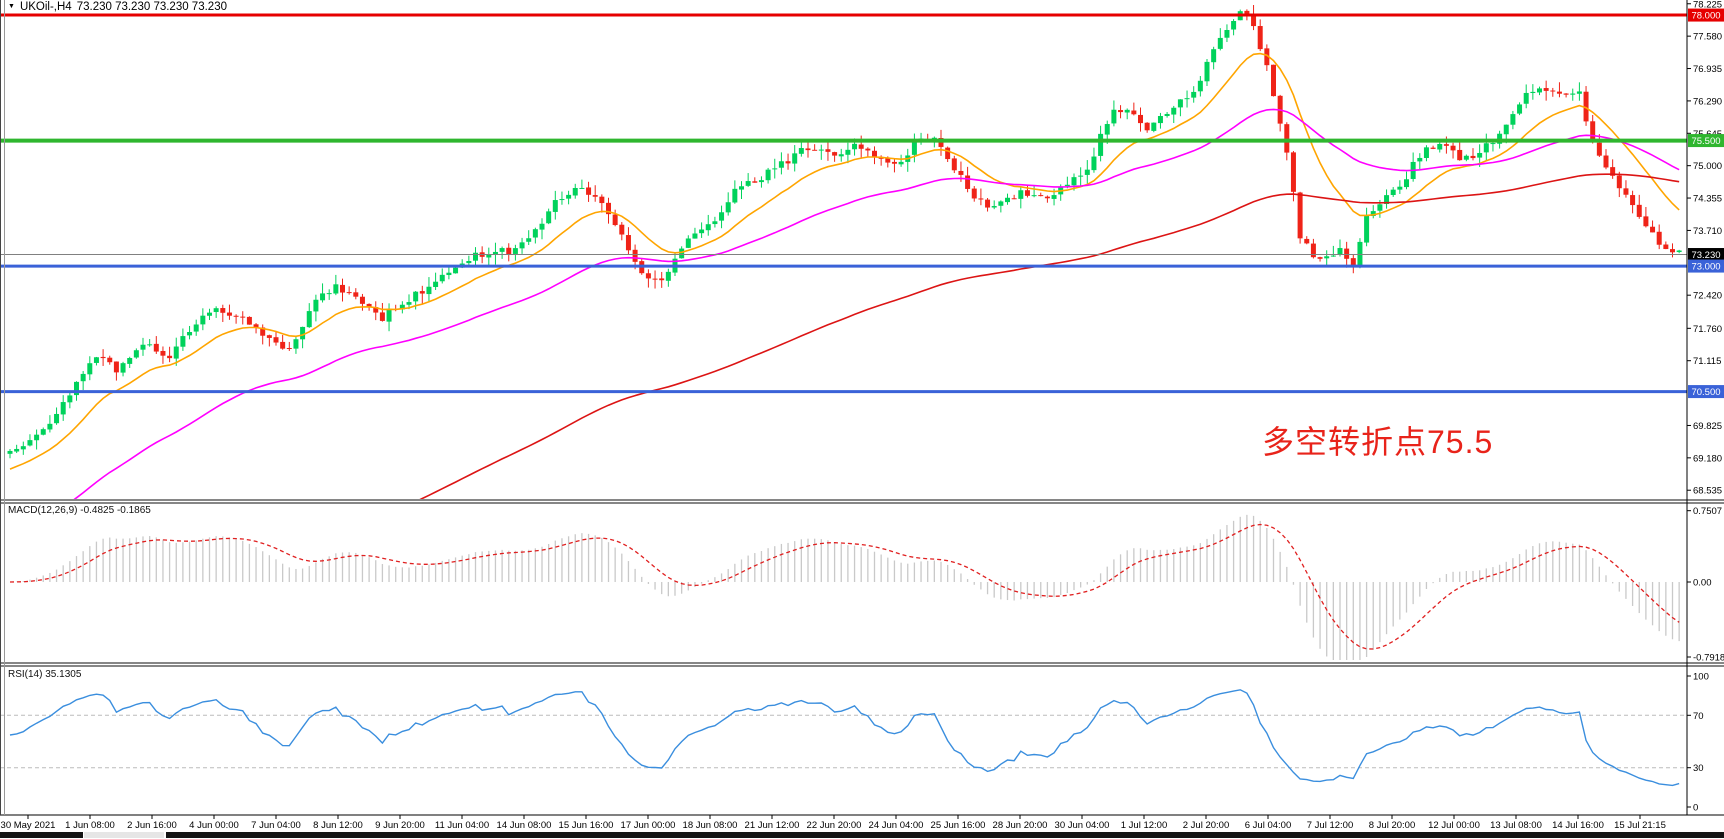 The width and height of the screenshot is (1724, 839). I want to click on svg-text: 76.290, so click(1707, 101).